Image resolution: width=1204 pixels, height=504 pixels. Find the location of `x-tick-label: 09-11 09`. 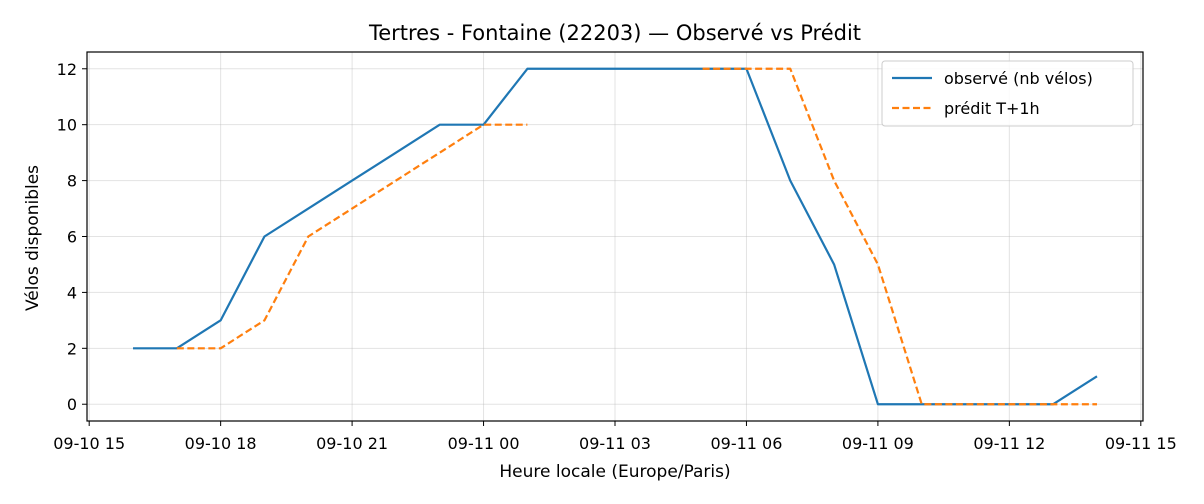

x-tick-label: 09-11 09 is located at coordinates (878, 443).